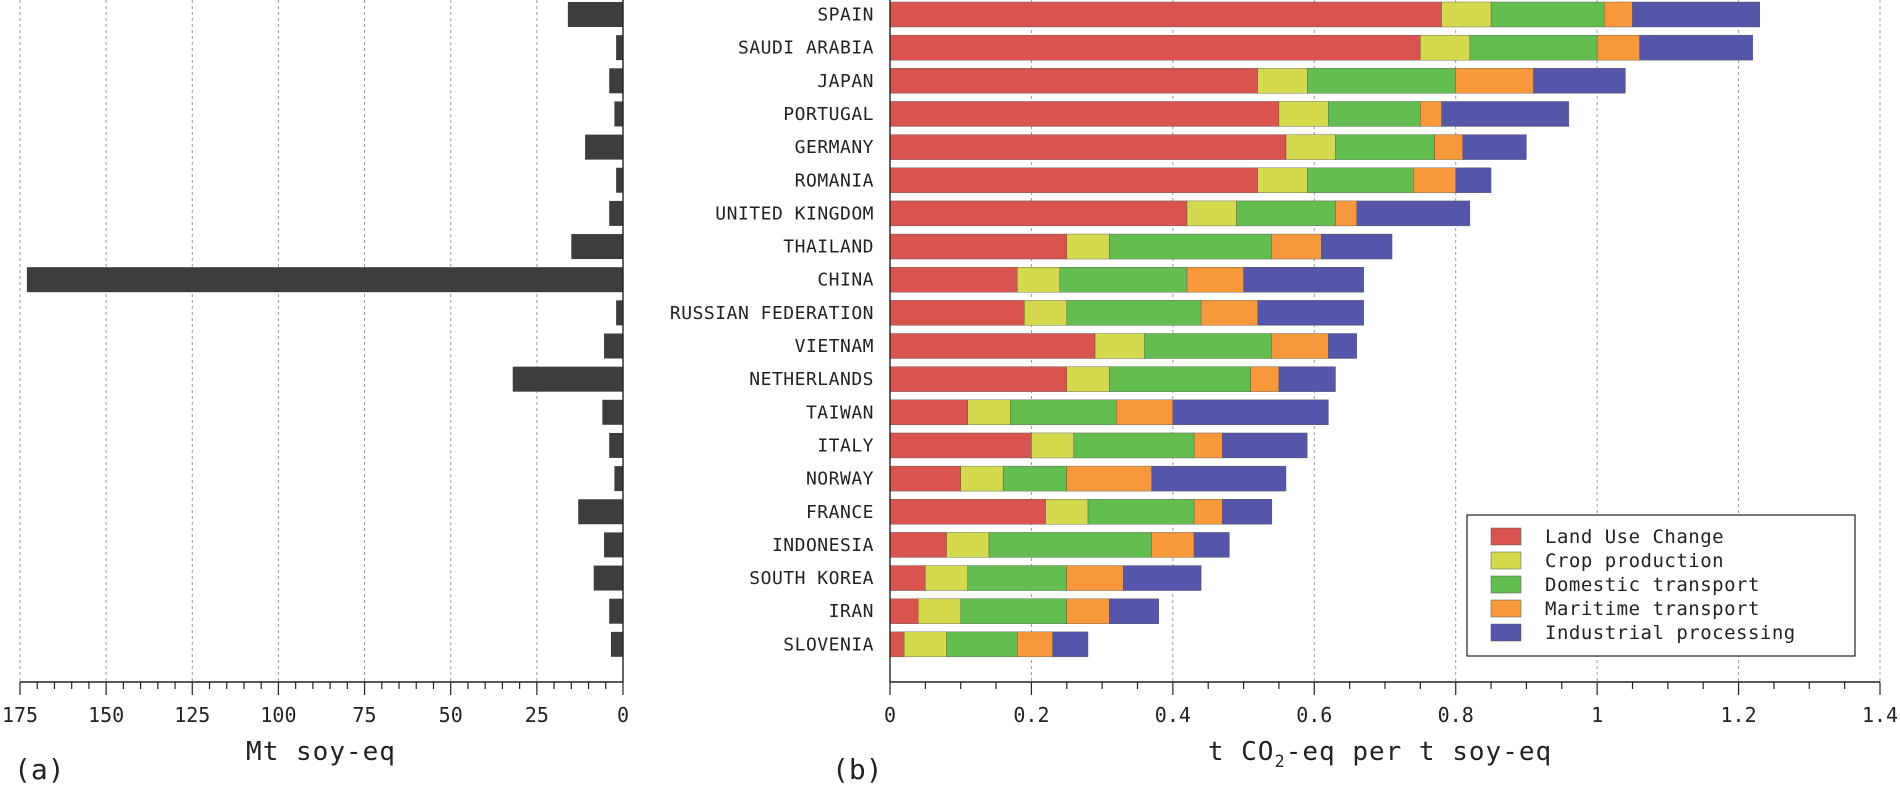 The image size is (1900, 789). What do you see at coordinates (1652, 609) in the screenshot?
I see `legend-label: Maritime transport` at bounding box center [1652, 609].